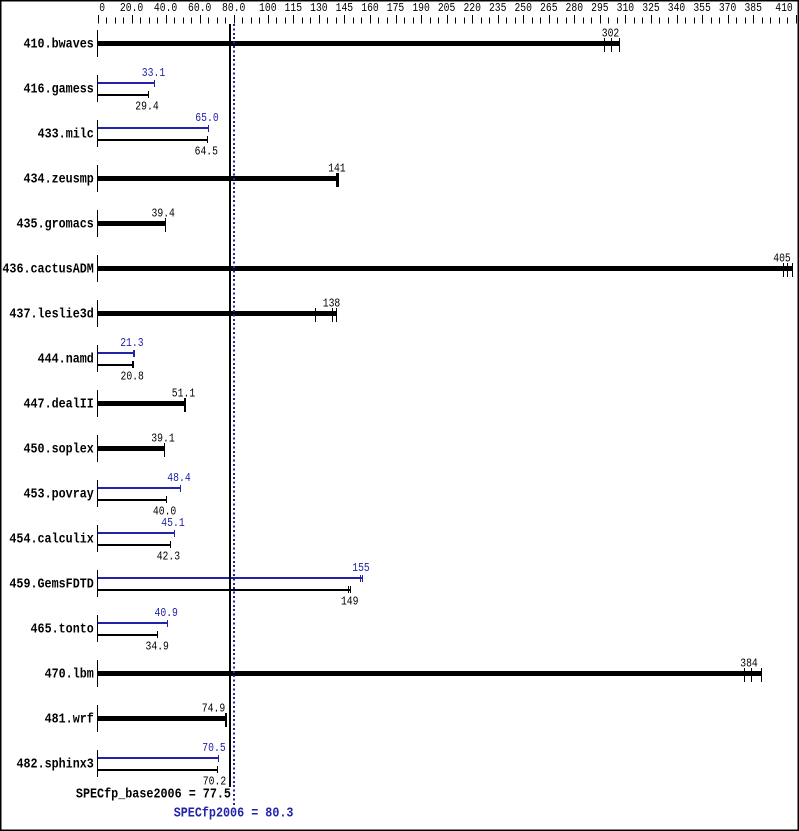 This screenshot has width=799, height=831. What do you see at coordinates (69, 720) in the screenshot?
I see `svg-text: 481.wrf` at bounding box center [69, 720].